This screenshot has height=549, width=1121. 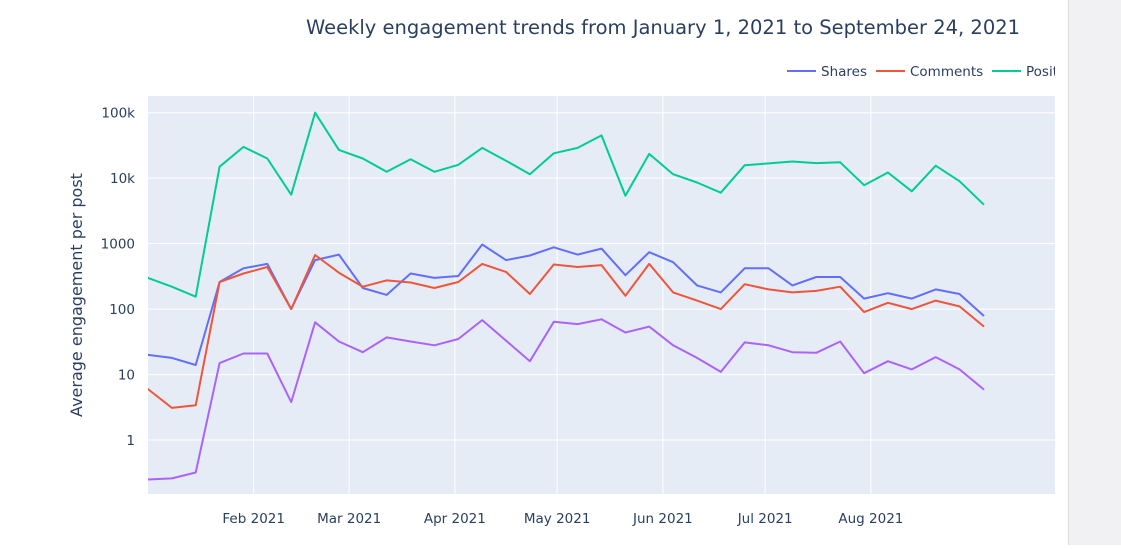 I want to click on legend-label: Positive reactions, so click(x=1047, y=72).